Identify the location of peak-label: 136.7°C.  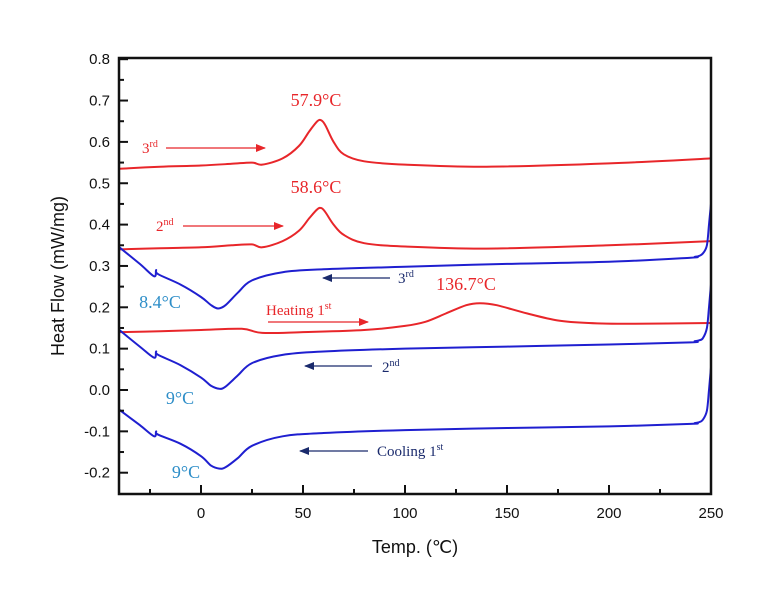
(466, 284).